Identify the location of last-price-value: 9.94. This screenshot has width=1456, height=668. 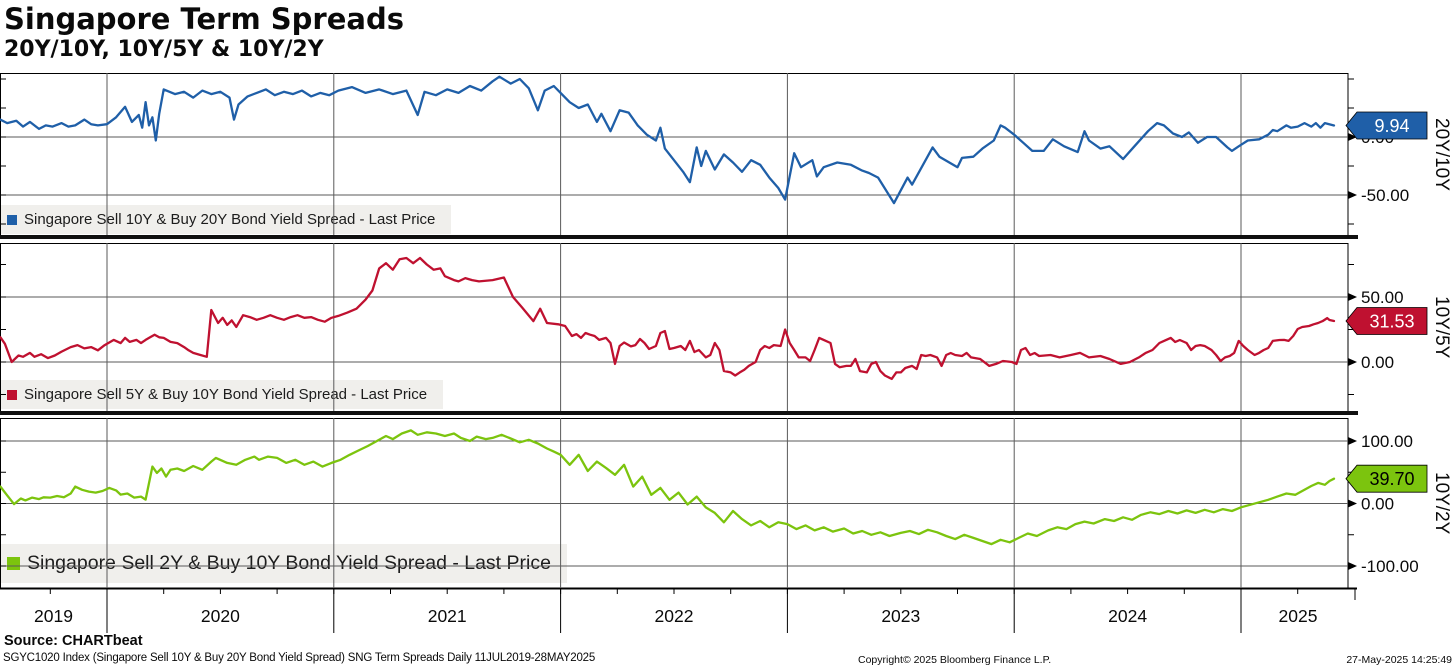
(1391, 126).